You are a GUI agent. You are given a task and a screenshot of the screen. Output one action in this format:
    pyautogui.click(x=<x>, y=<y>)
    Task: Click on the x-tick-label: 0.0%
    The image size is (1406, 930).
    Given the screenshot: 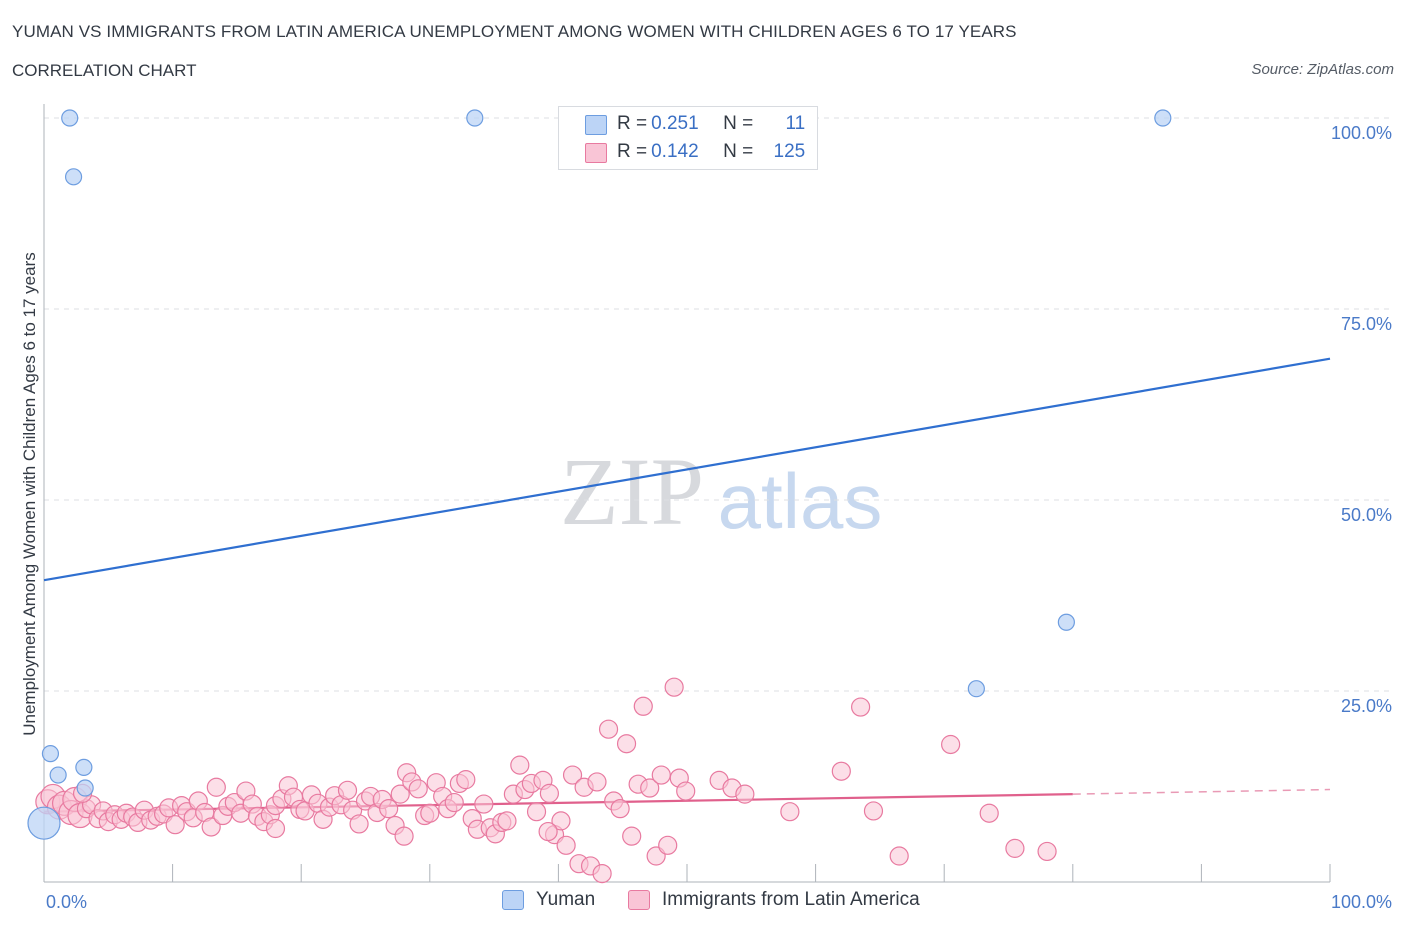 What is the action you would take?
    pyautogui.click(x=66, y=902)
    